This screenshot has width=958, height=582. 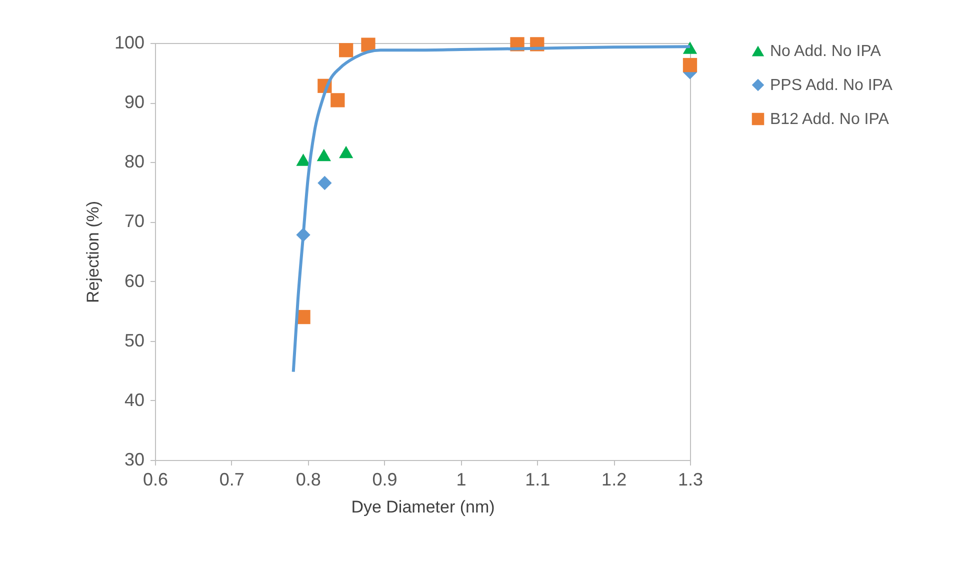 I want to click on y-tick-label: 90, so click(x=134, y=102).